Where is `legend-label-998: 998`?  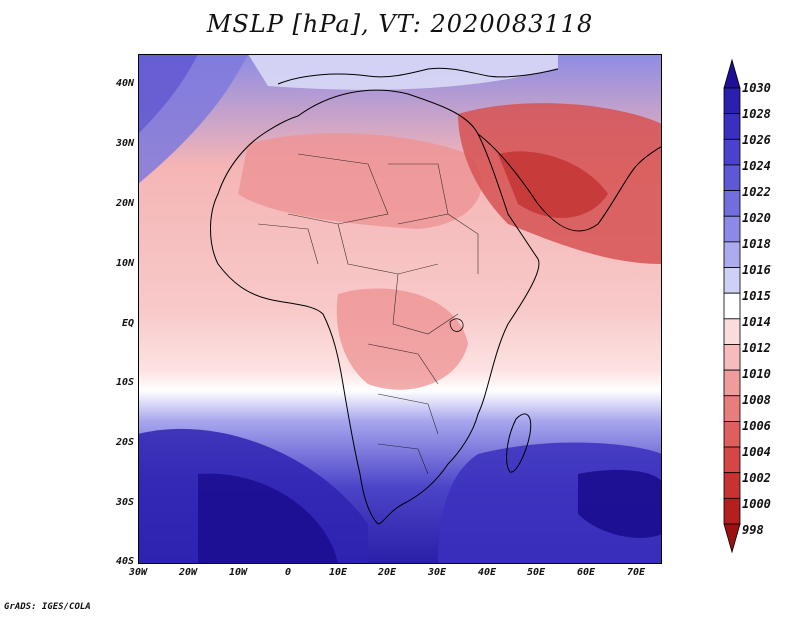 legend-label-998: 998 is located at coordinates (753, 530).